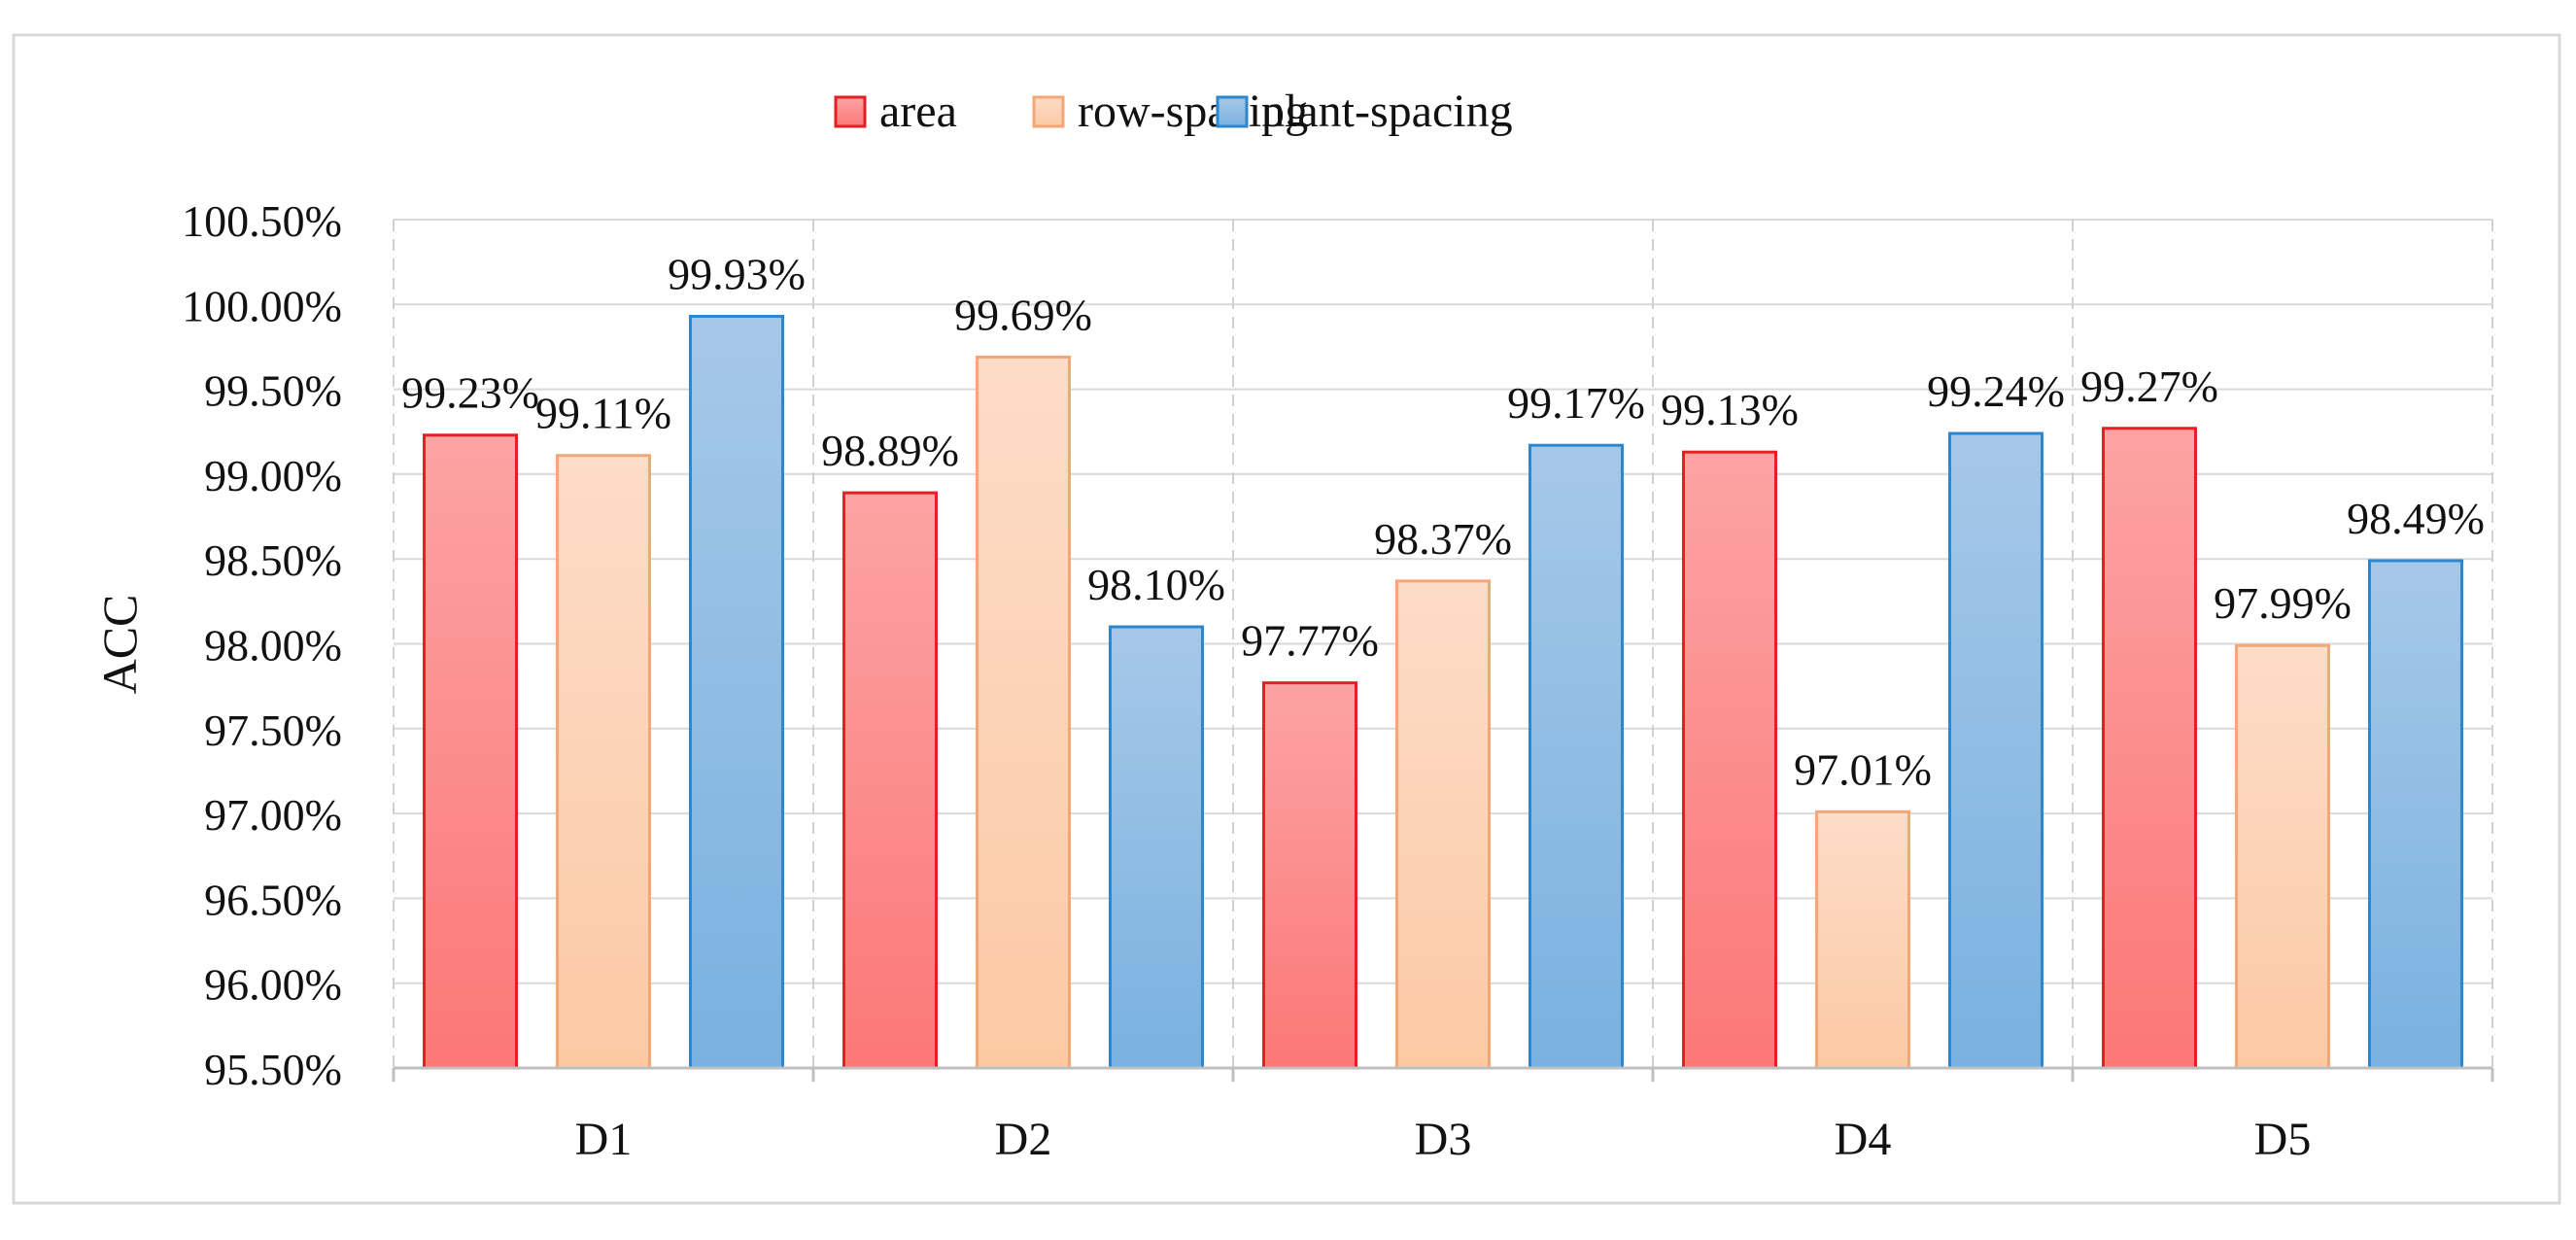  Describe the element at coordinates (1309, 875) in the screenshot. I see `bar-area-D3` at that location.